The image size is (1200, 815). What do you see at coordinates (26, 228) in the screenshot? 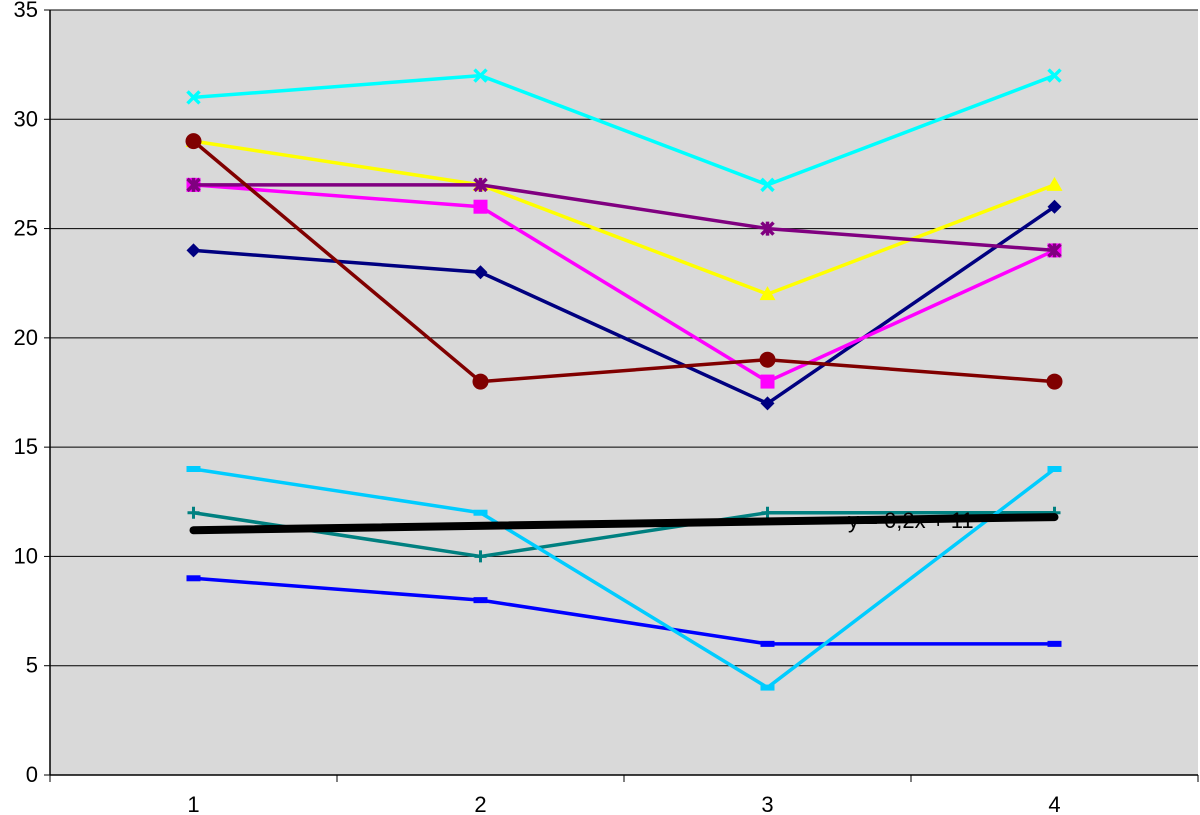
I see `y-tick-label: 25` at bounding box center [26, 228].